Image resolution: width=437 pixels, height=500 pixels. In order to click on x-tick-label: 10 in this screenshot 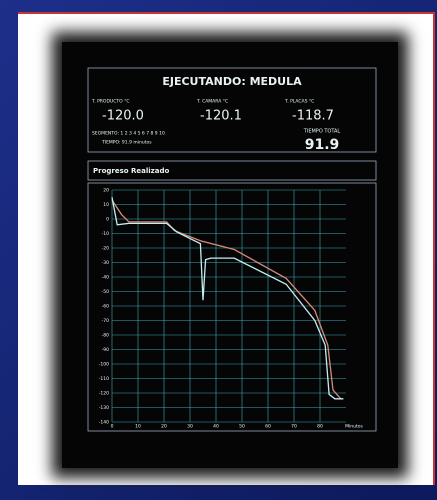, I will do `click(138, 427)`.